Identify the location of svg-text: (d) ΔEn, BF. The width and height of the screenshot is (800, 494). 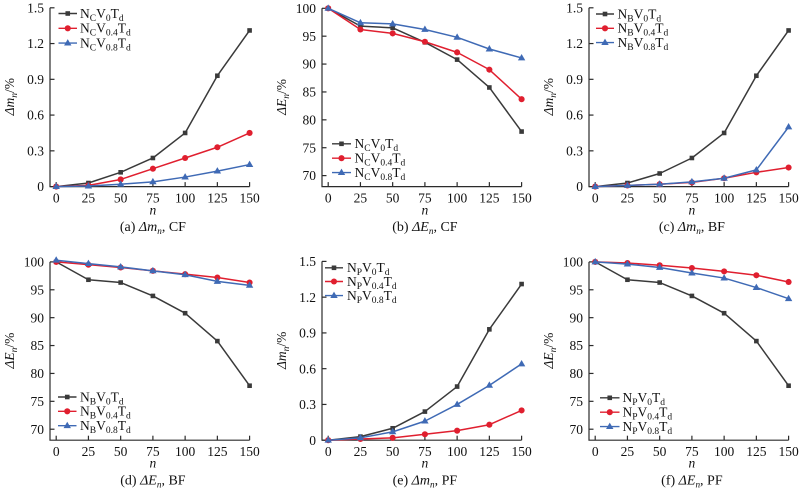
(153, 482).